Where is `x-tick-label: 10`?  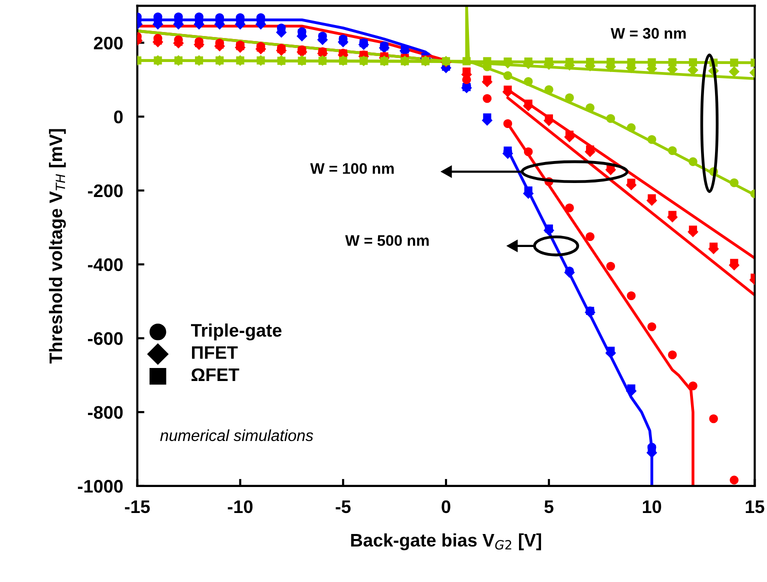
x-tick-label: 10 is located at coordinates (652, 507).